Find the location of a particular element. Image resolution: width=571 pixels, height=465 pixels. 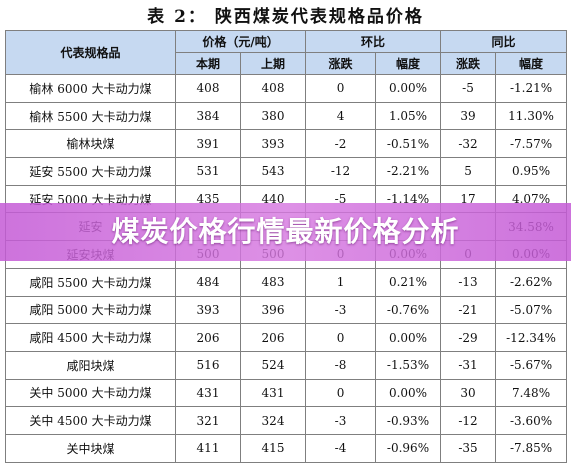

table-cell: -5.07% is located at coordinates (531, 310).